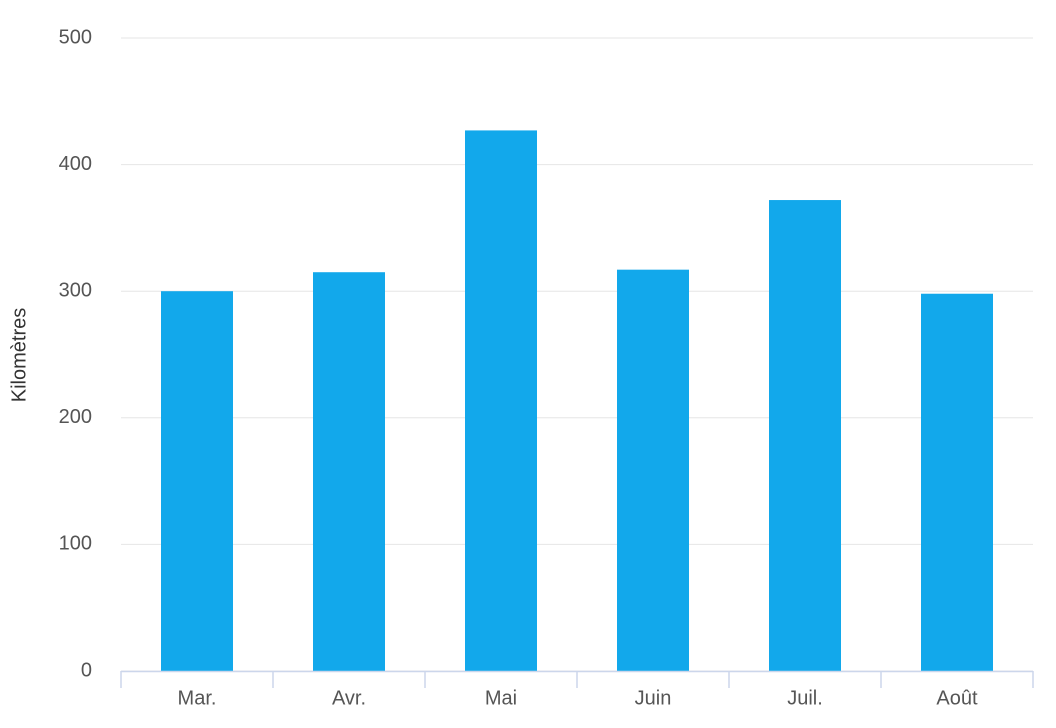 This screenshot has width=1056, height=728. What do you see at coordinates (957, 698) in the screenshot?
I see `x-tick-label: Août` at bounding box center [957, 698].